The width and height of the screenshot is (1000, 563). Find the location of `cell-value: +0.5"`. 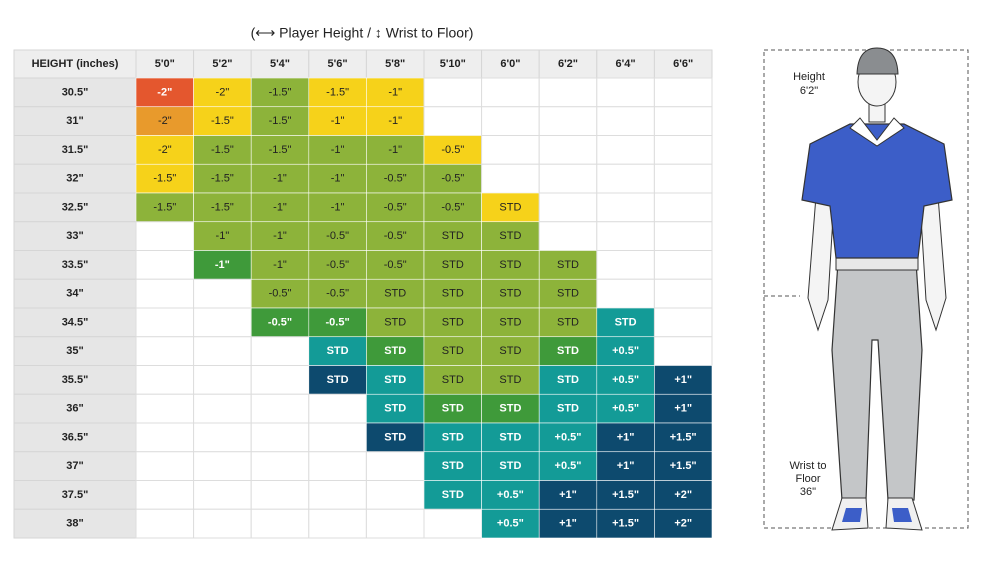

cell-value: +0.5" is located at coordinates (510, 524).